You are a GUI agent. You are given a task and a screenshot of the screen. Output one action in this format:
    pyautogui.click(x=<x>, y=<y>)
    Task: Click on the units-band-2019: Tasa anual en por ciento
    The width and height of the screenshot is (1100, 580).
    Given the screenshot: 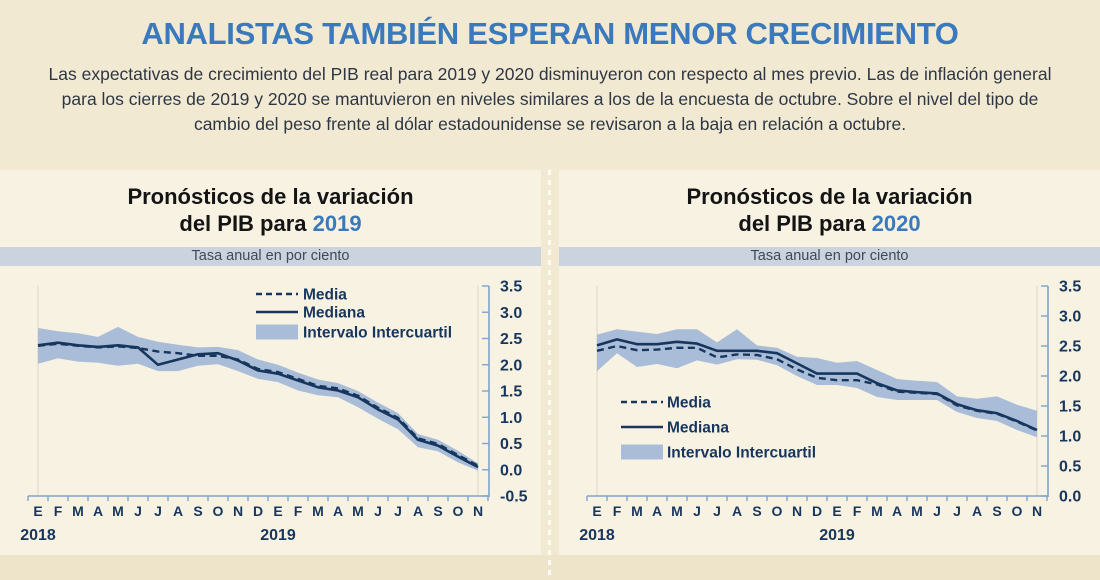 What is the action you would take?
    pyautogui.click(x=270, y=256)
    